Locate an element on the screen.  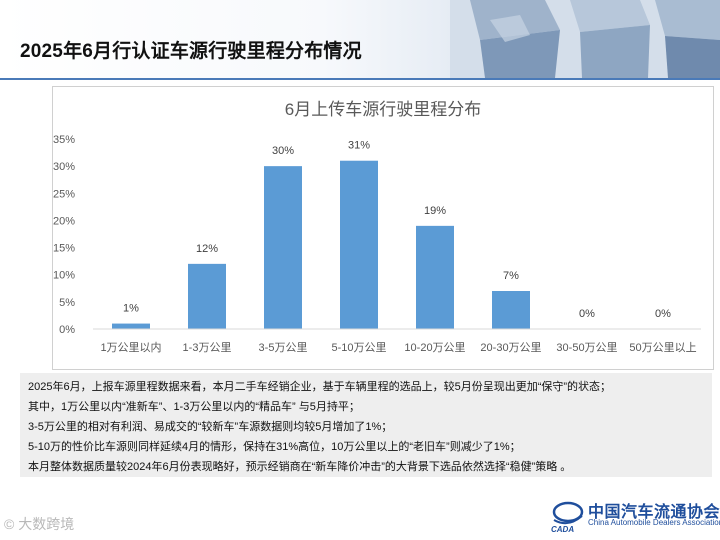
y-tick-label: 15% is located at coordinates (64, 249).